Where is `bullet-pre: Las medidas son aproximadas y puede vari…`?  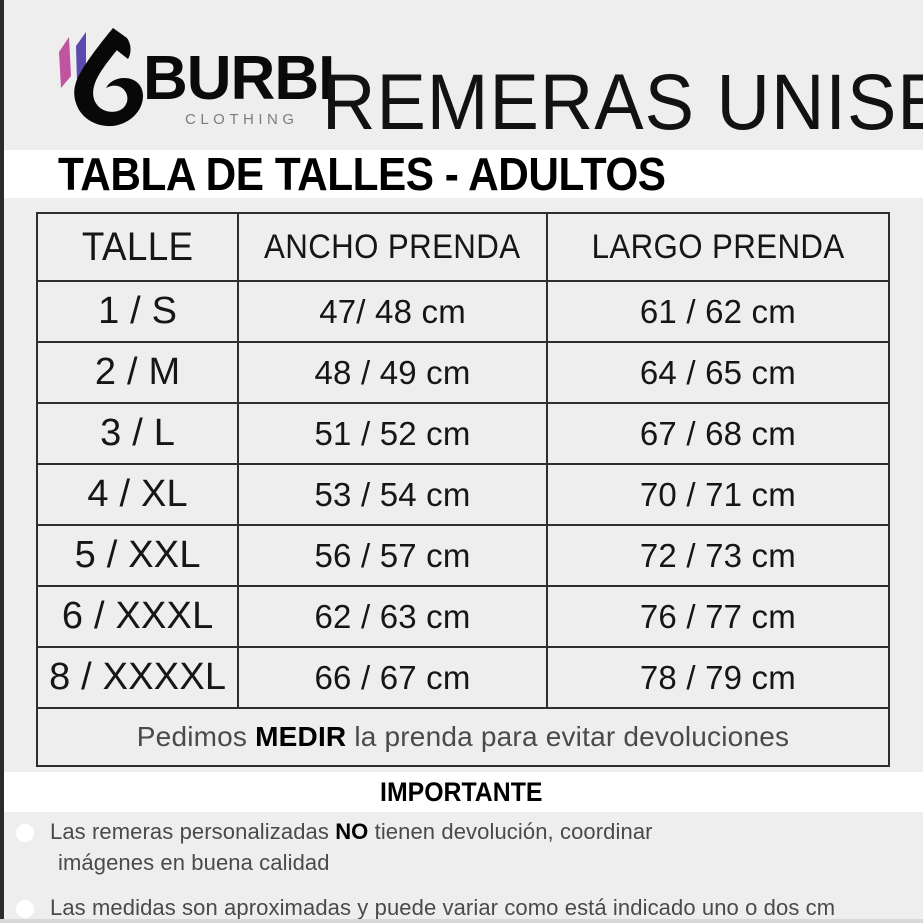 bullet-pre: Las medidas son aproximadas y puede vari… is located at coordinates (443, 907).